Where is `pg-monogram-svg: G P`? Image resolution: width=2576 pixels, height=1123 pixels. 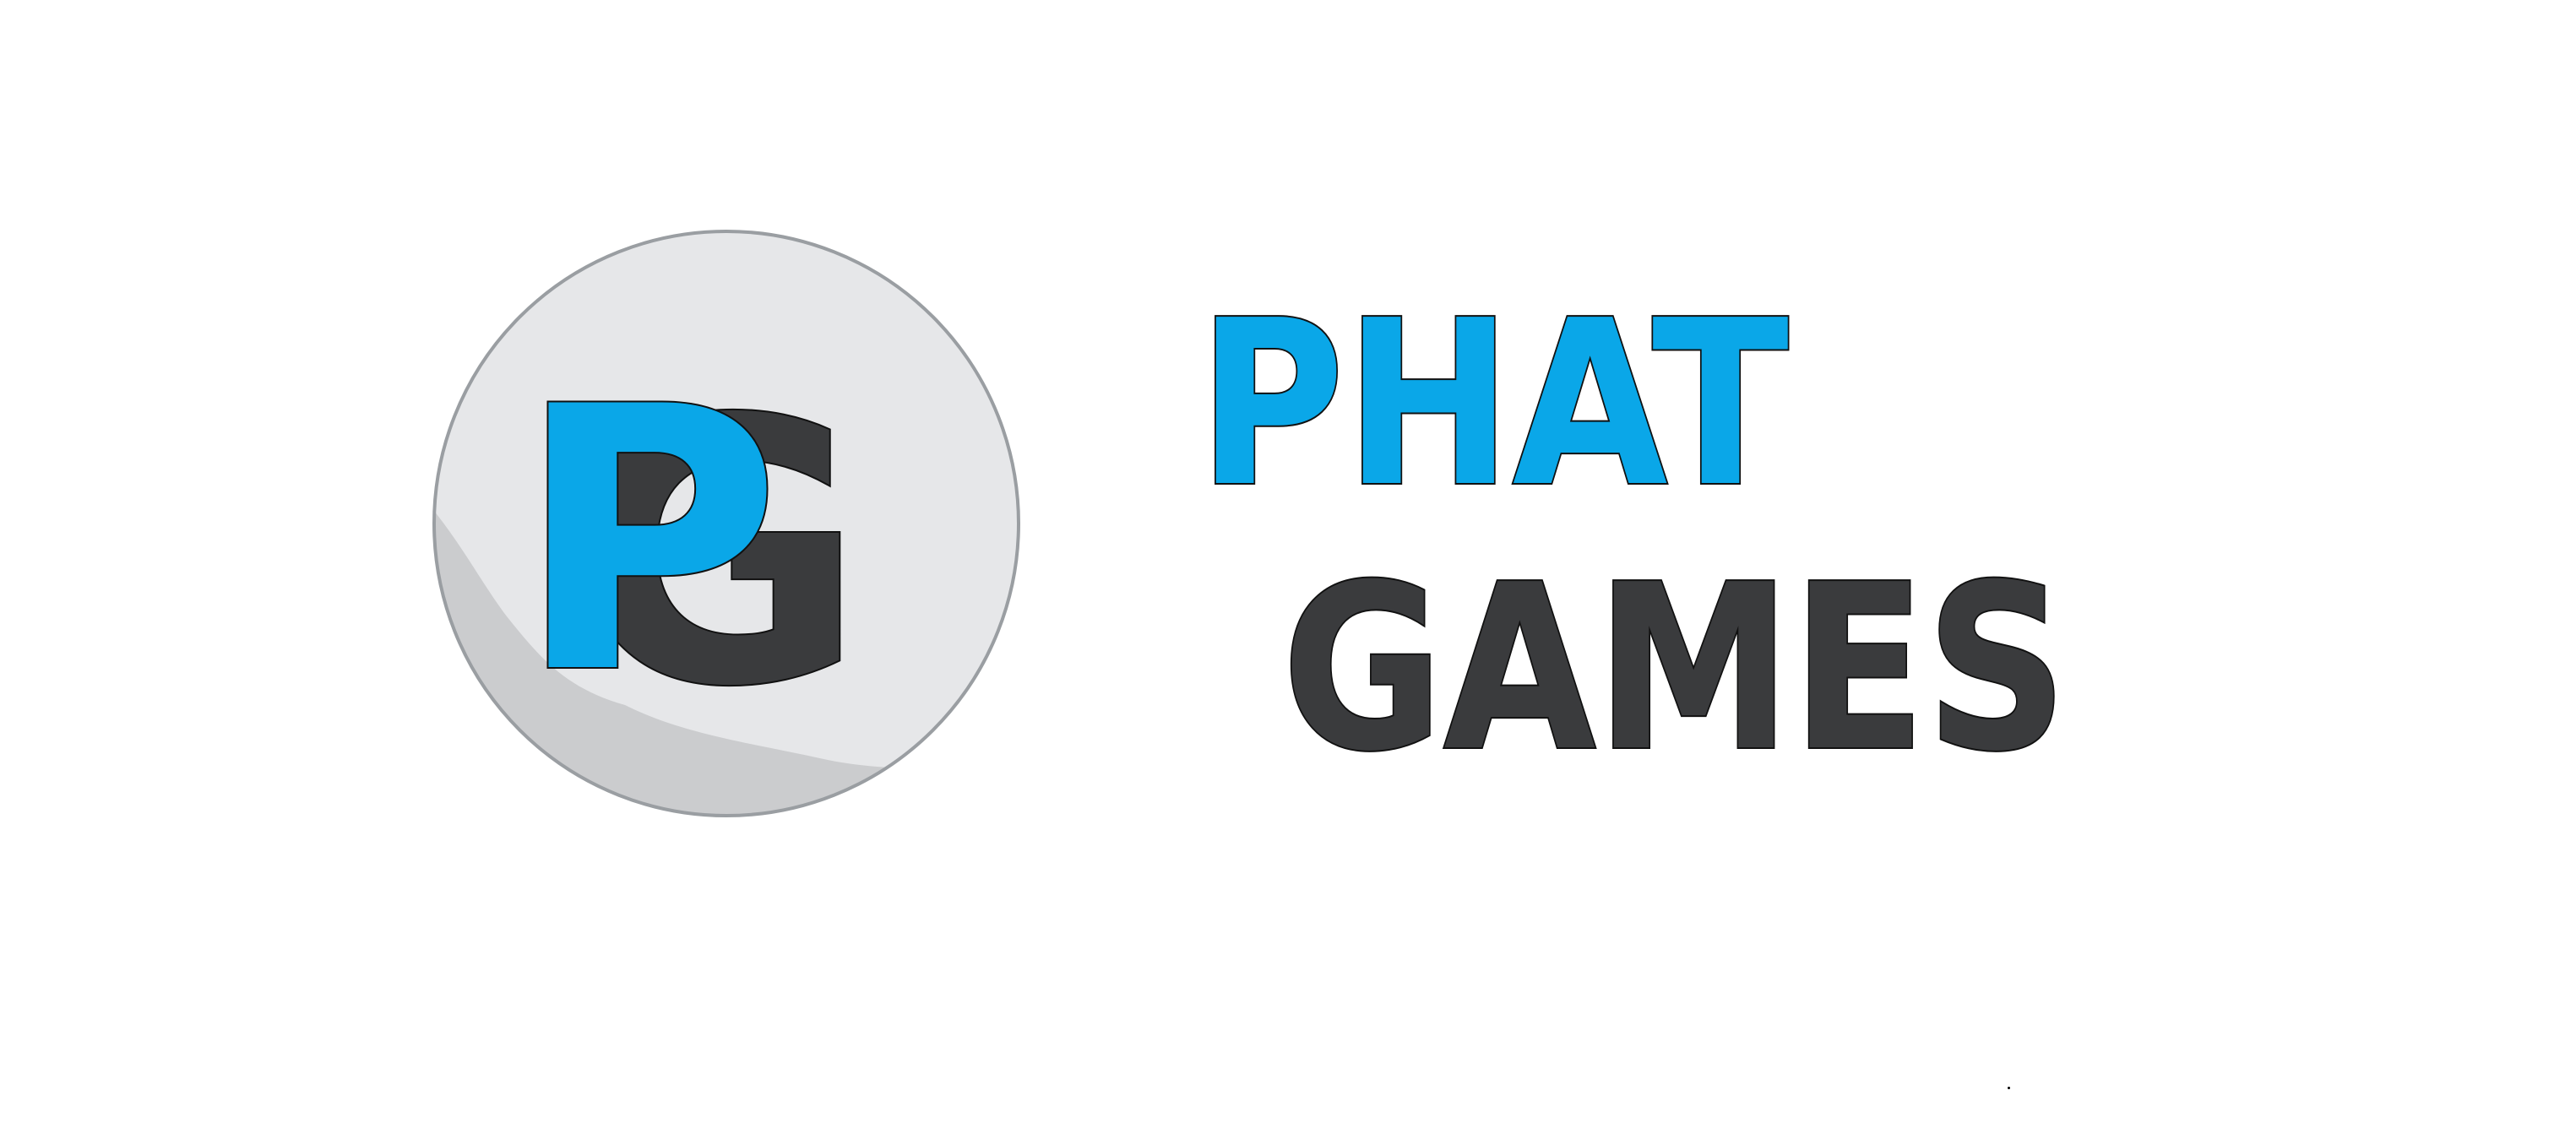
pg-monogram-svg: G P is located at coordinates (726, 523).